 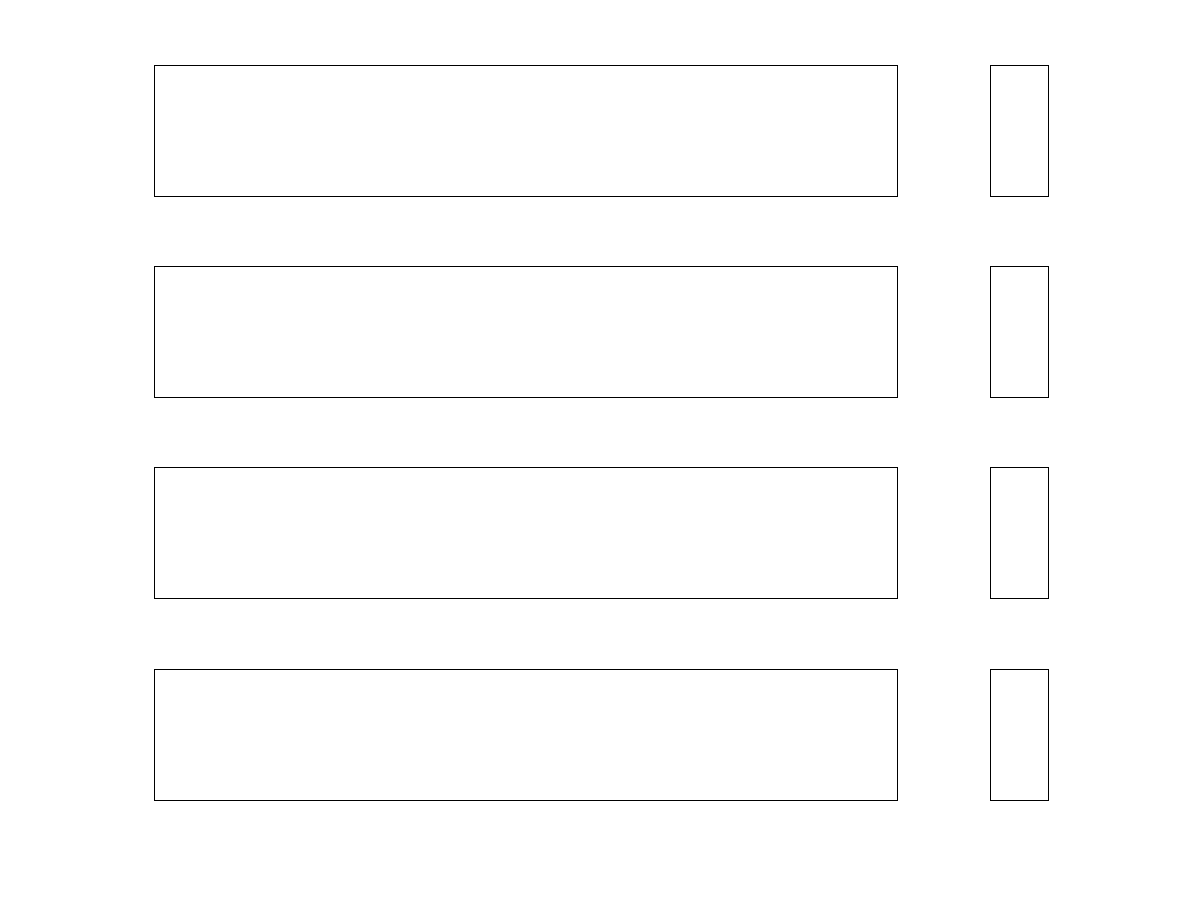 I want to click on colorbar-color, so click(x=1019, y=131).